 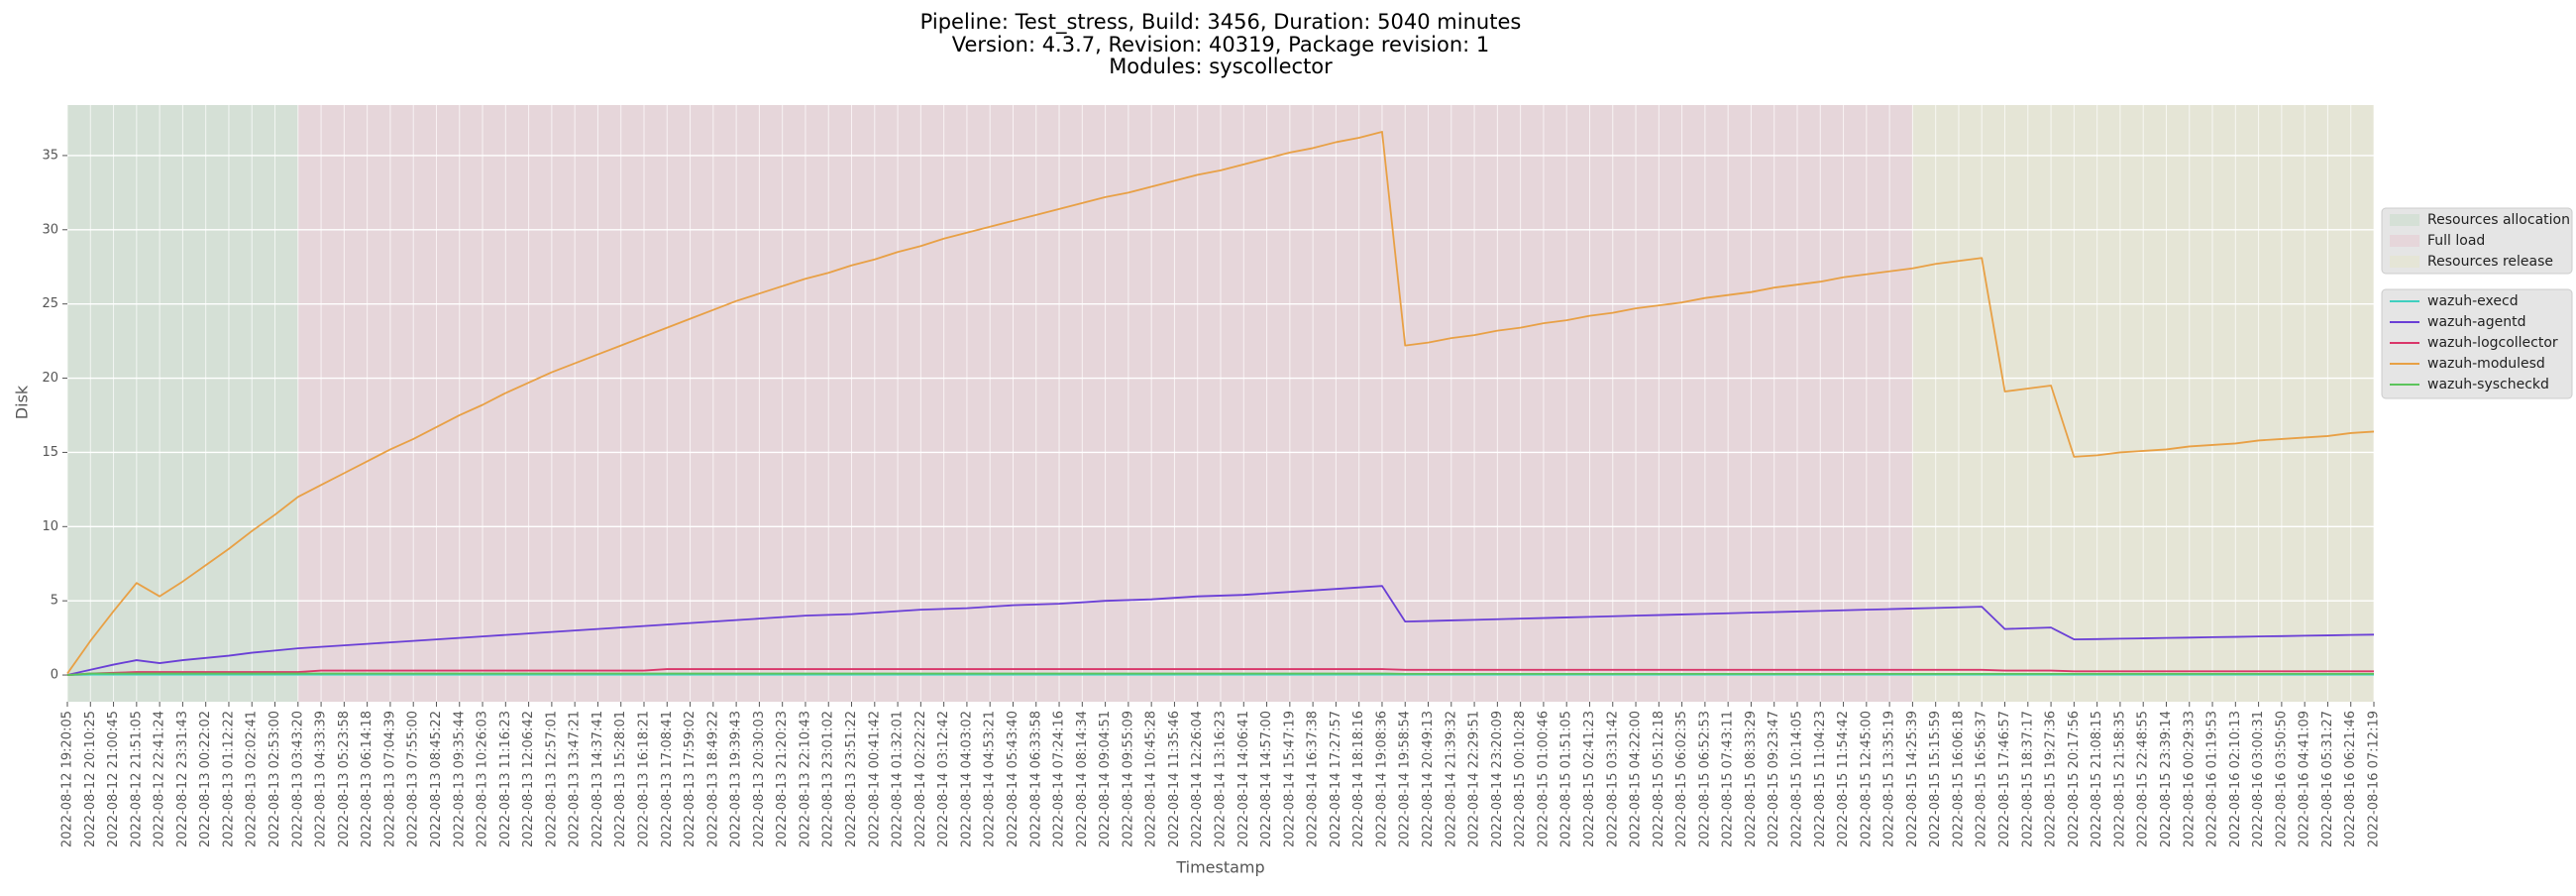 I want to click on x-tick-label: 2022-08-14 22:29:51, so click(x=1474, y=779).